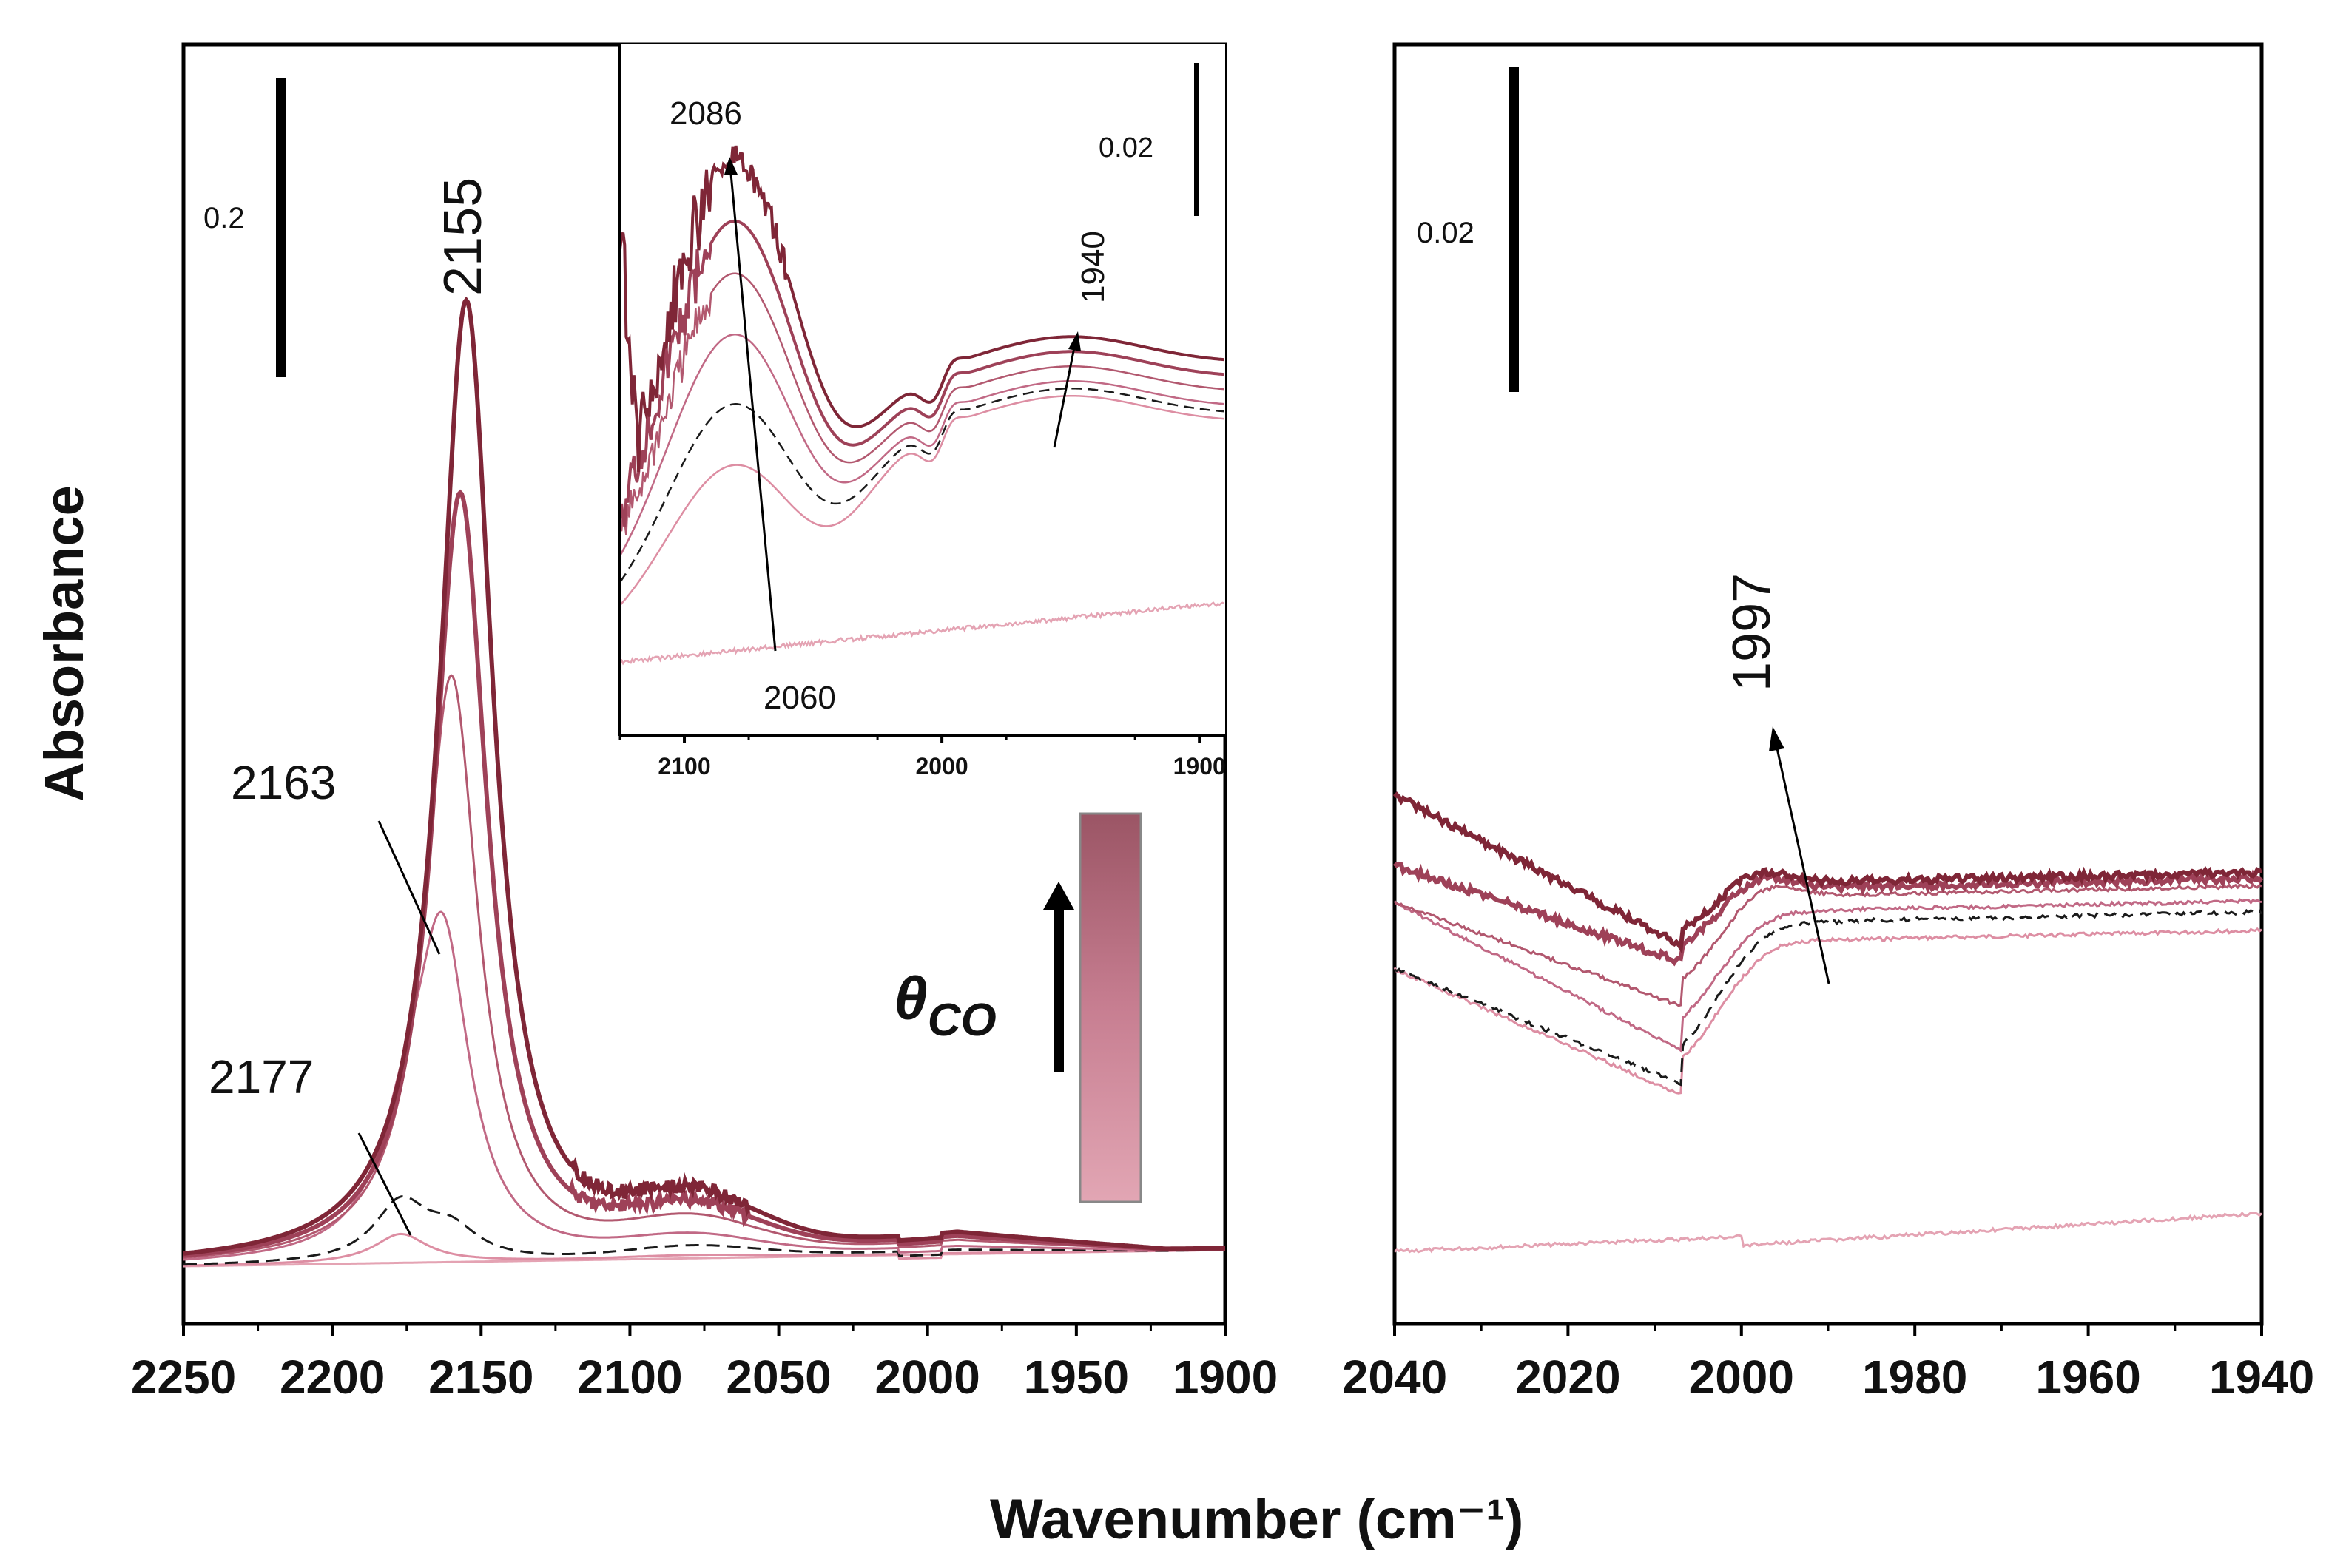 This screenshot has height=1568, width=2346. Describe the element at coordinates (1110, 1007) in the screenshot. I see `coverage-colorbar` at that location.